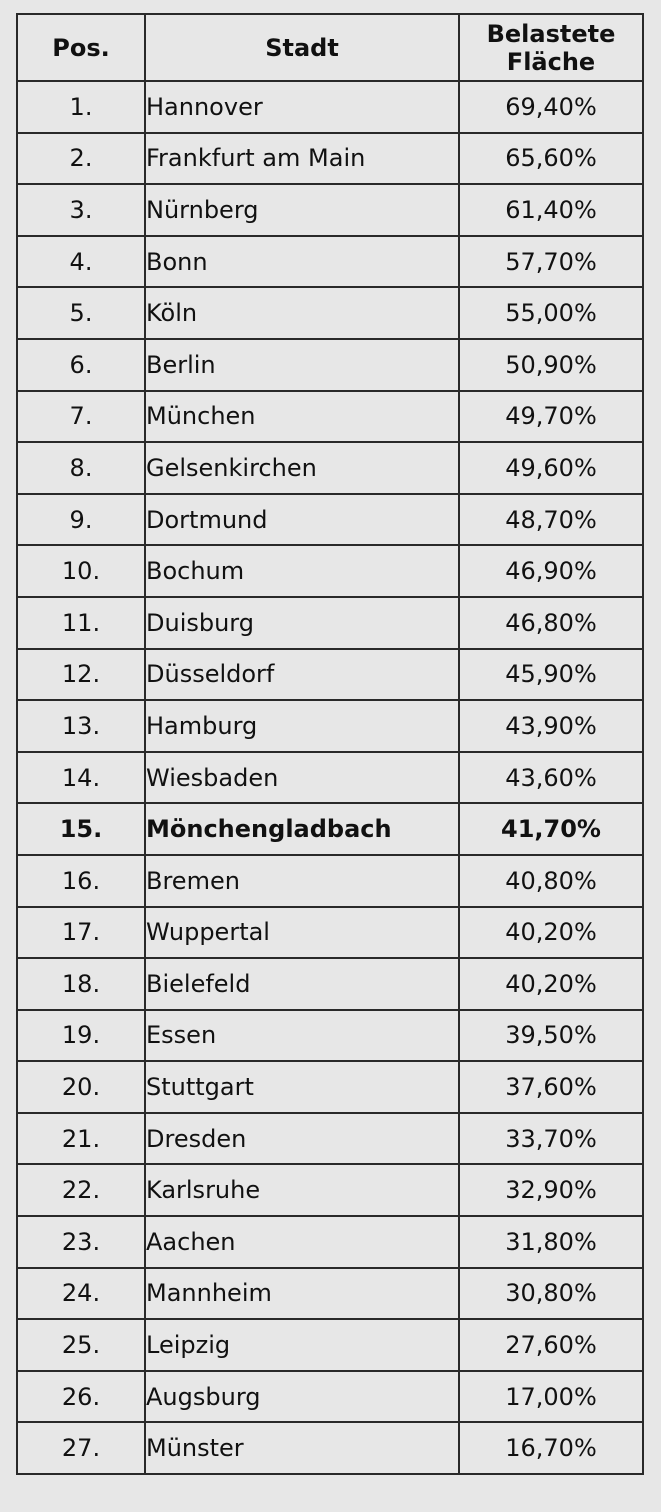 This screenshot has height=1512, width=661. I want to click on table-row: 3. Nürnberg 61,40%, so click(330, 210).